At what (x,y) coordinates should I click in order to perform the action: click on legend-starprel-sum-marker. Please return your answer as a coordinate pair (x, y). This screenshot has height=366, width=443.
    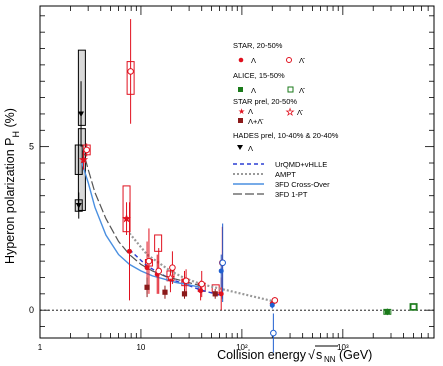
    Looking at the image, I should click on (240, 120).